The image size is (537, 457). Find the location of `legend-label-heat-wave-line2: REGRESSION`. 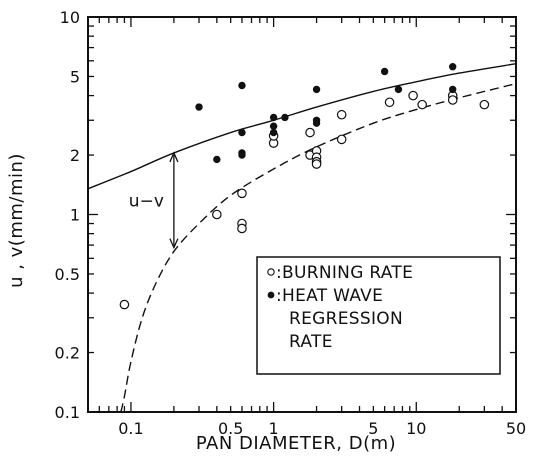

legend-label-heat-wave-line2: REGRESSION is located at coordinates (346, 319).